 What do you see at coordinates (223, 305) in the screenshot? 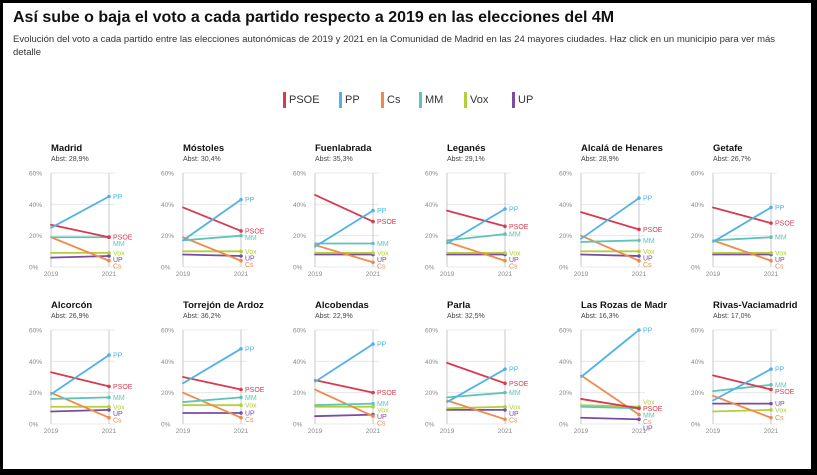
I see `panel-title: Torrejón de Ardoz` at bounding box center [223, 305].